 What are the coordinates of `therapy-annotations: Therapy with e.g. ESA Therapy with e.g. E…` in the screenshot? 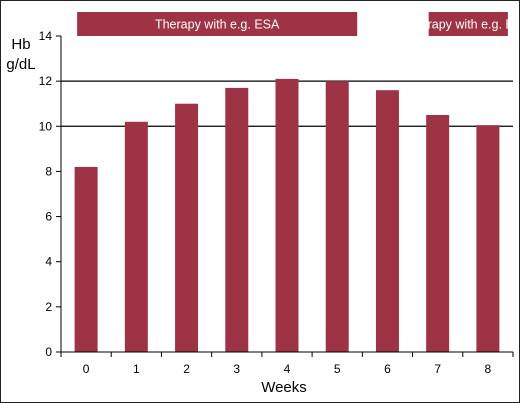 It's located at (298, 24).